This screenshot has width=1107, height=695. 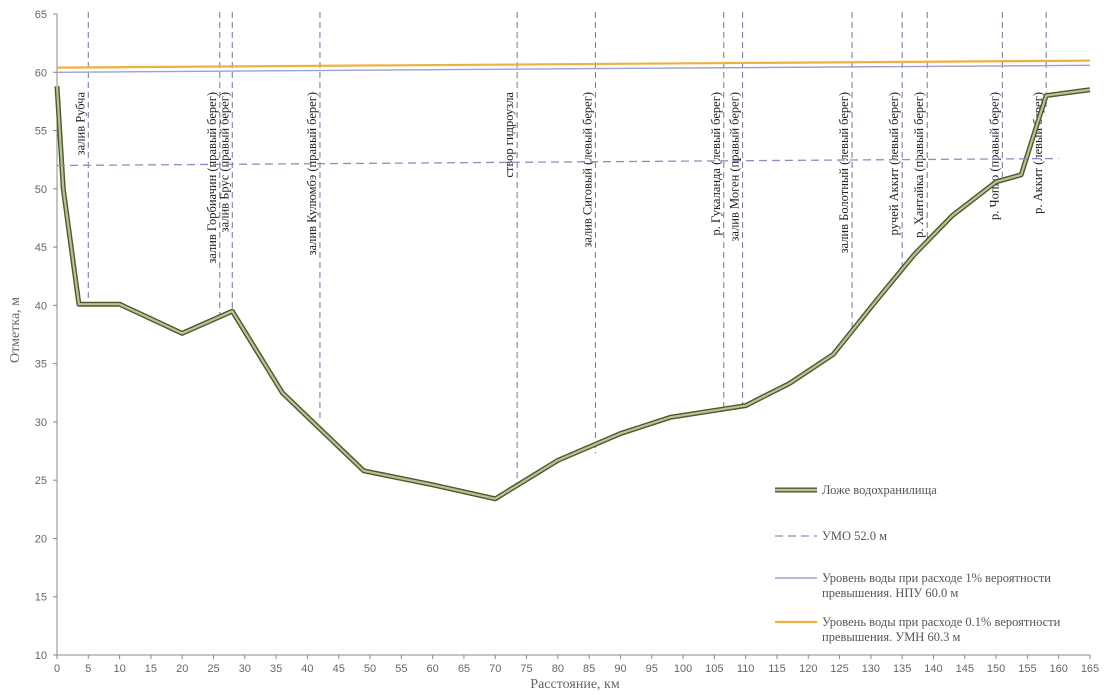 I want to click on x-tick-label: 0, so click(x=57, y=669).